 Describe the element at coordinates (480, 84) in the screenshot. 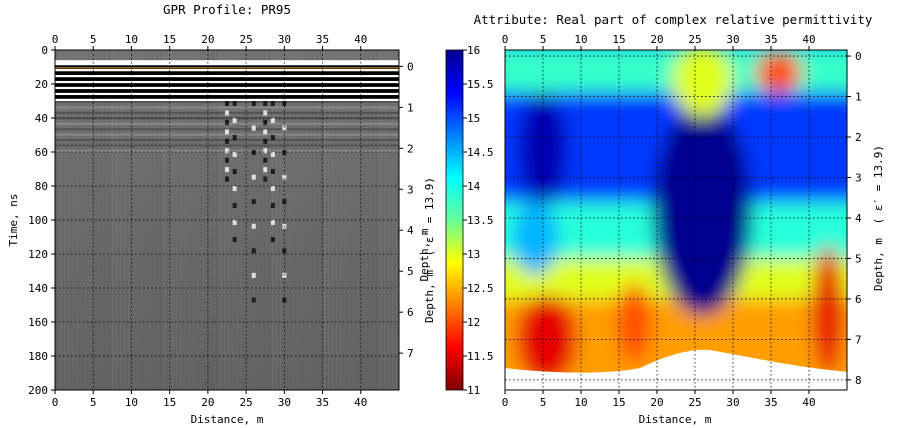

I see `colorbar-tick-label: 15.5` at that location.